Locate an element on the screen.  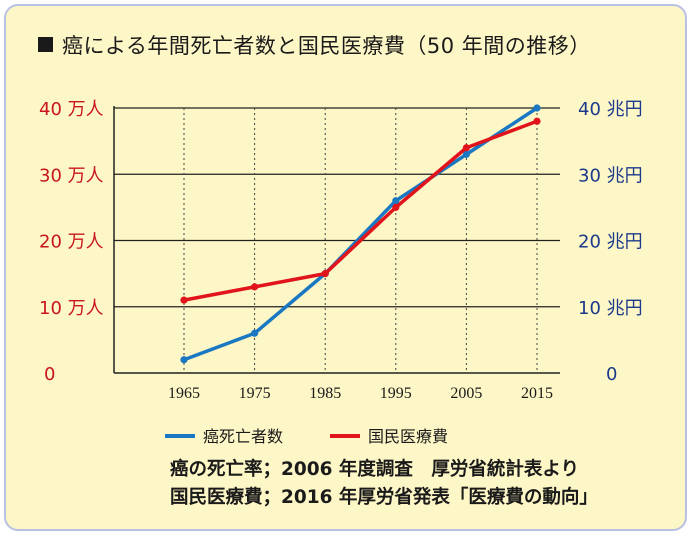
series-1-point-1975 is located at coordinates (255, 287).